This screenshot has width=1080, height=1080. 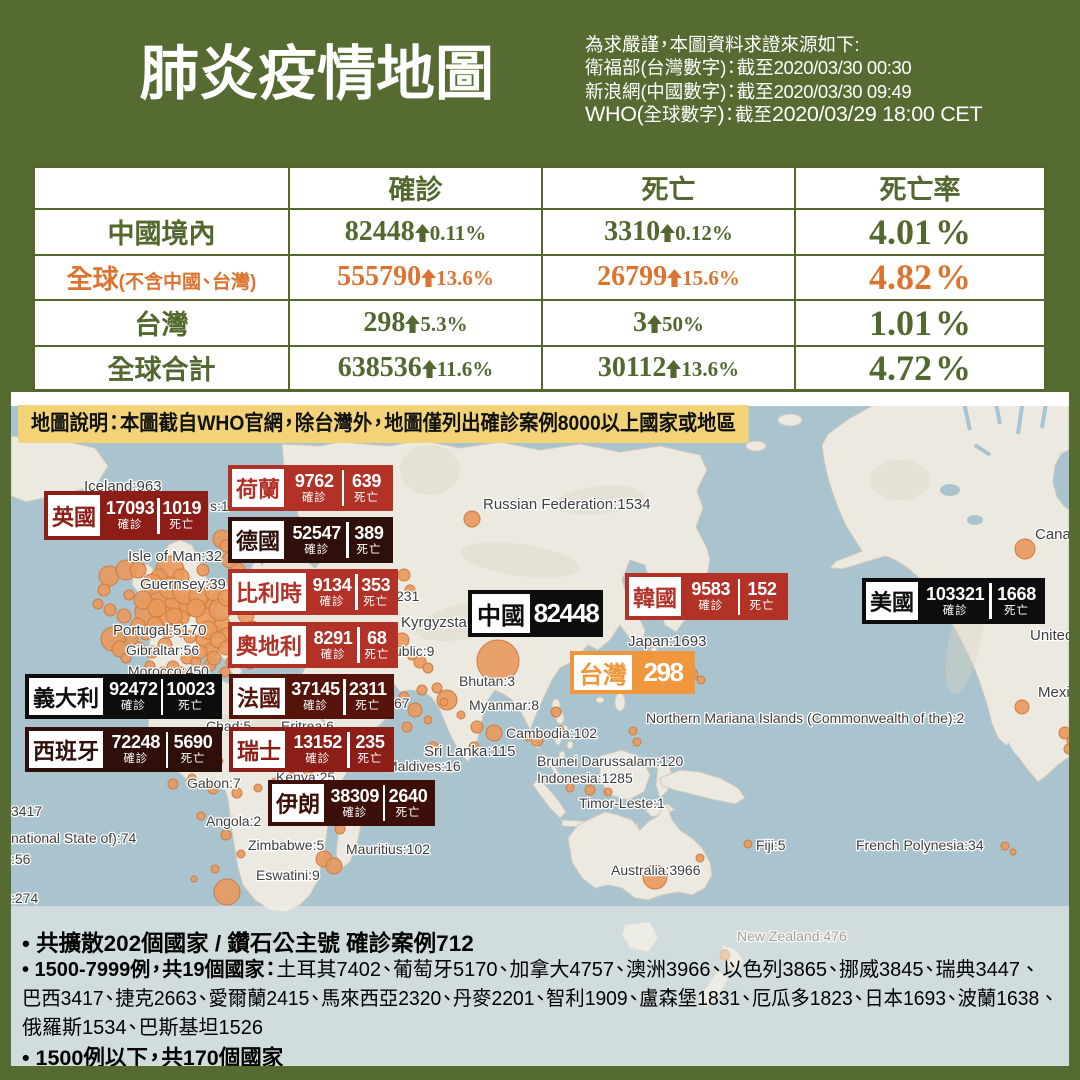 What do you see at coordinates (469, 751) in the screenshot?
I see `svg-text: Sri Lanka:115` at bounding box center [469, 751].